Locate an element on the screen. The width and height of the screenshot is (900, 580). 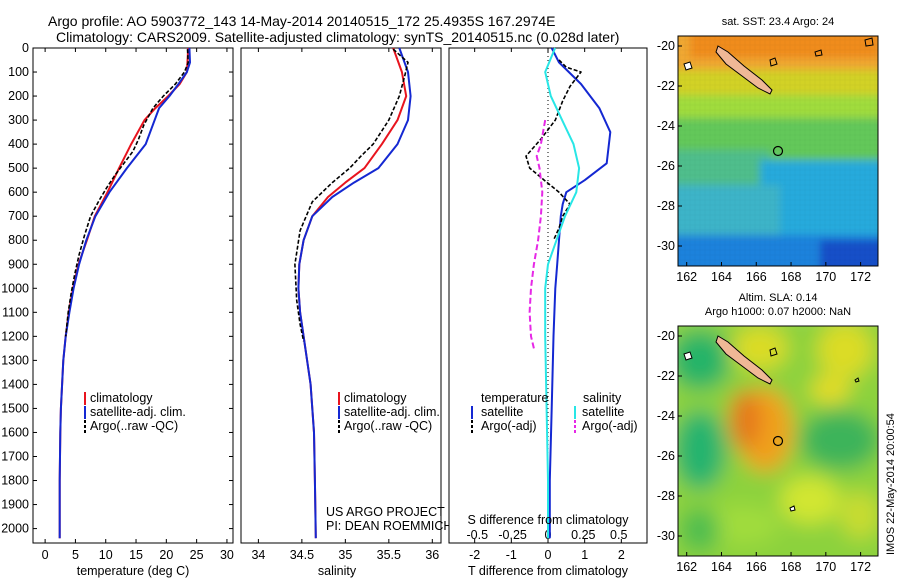
y-tick-label: 1100 is located at coordinates (15, 312).